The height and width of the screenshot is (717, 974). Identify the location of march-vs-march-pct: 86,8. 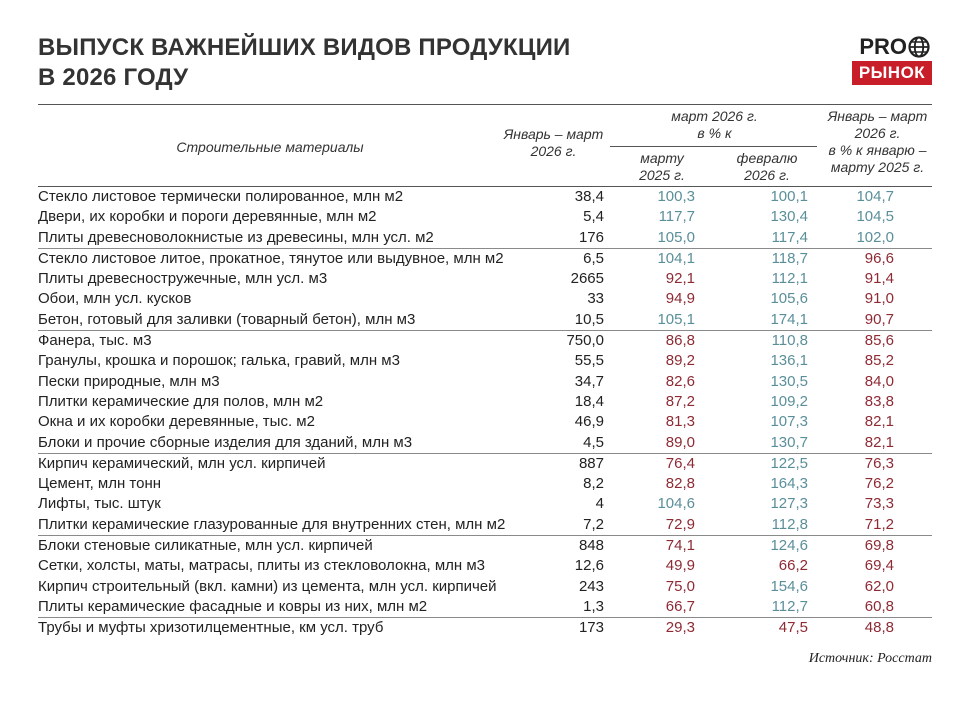
(680, 341).